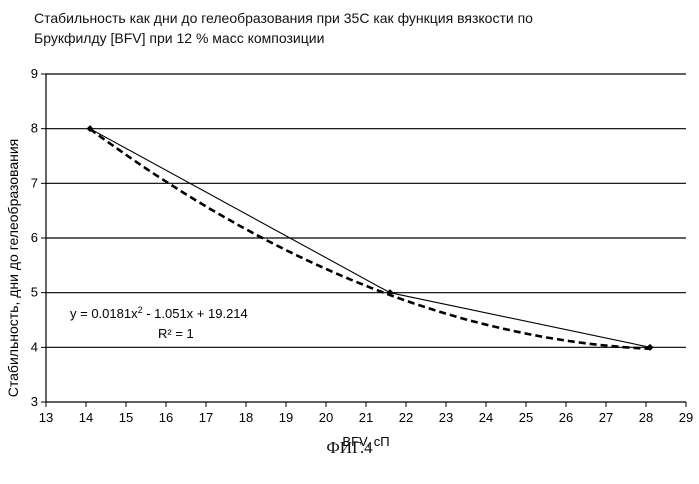 This screenshot has height=484, width=699. Describe the element at coordinates (326, 417) in the screenshot. I see `x-tick-label: 20` at that location.